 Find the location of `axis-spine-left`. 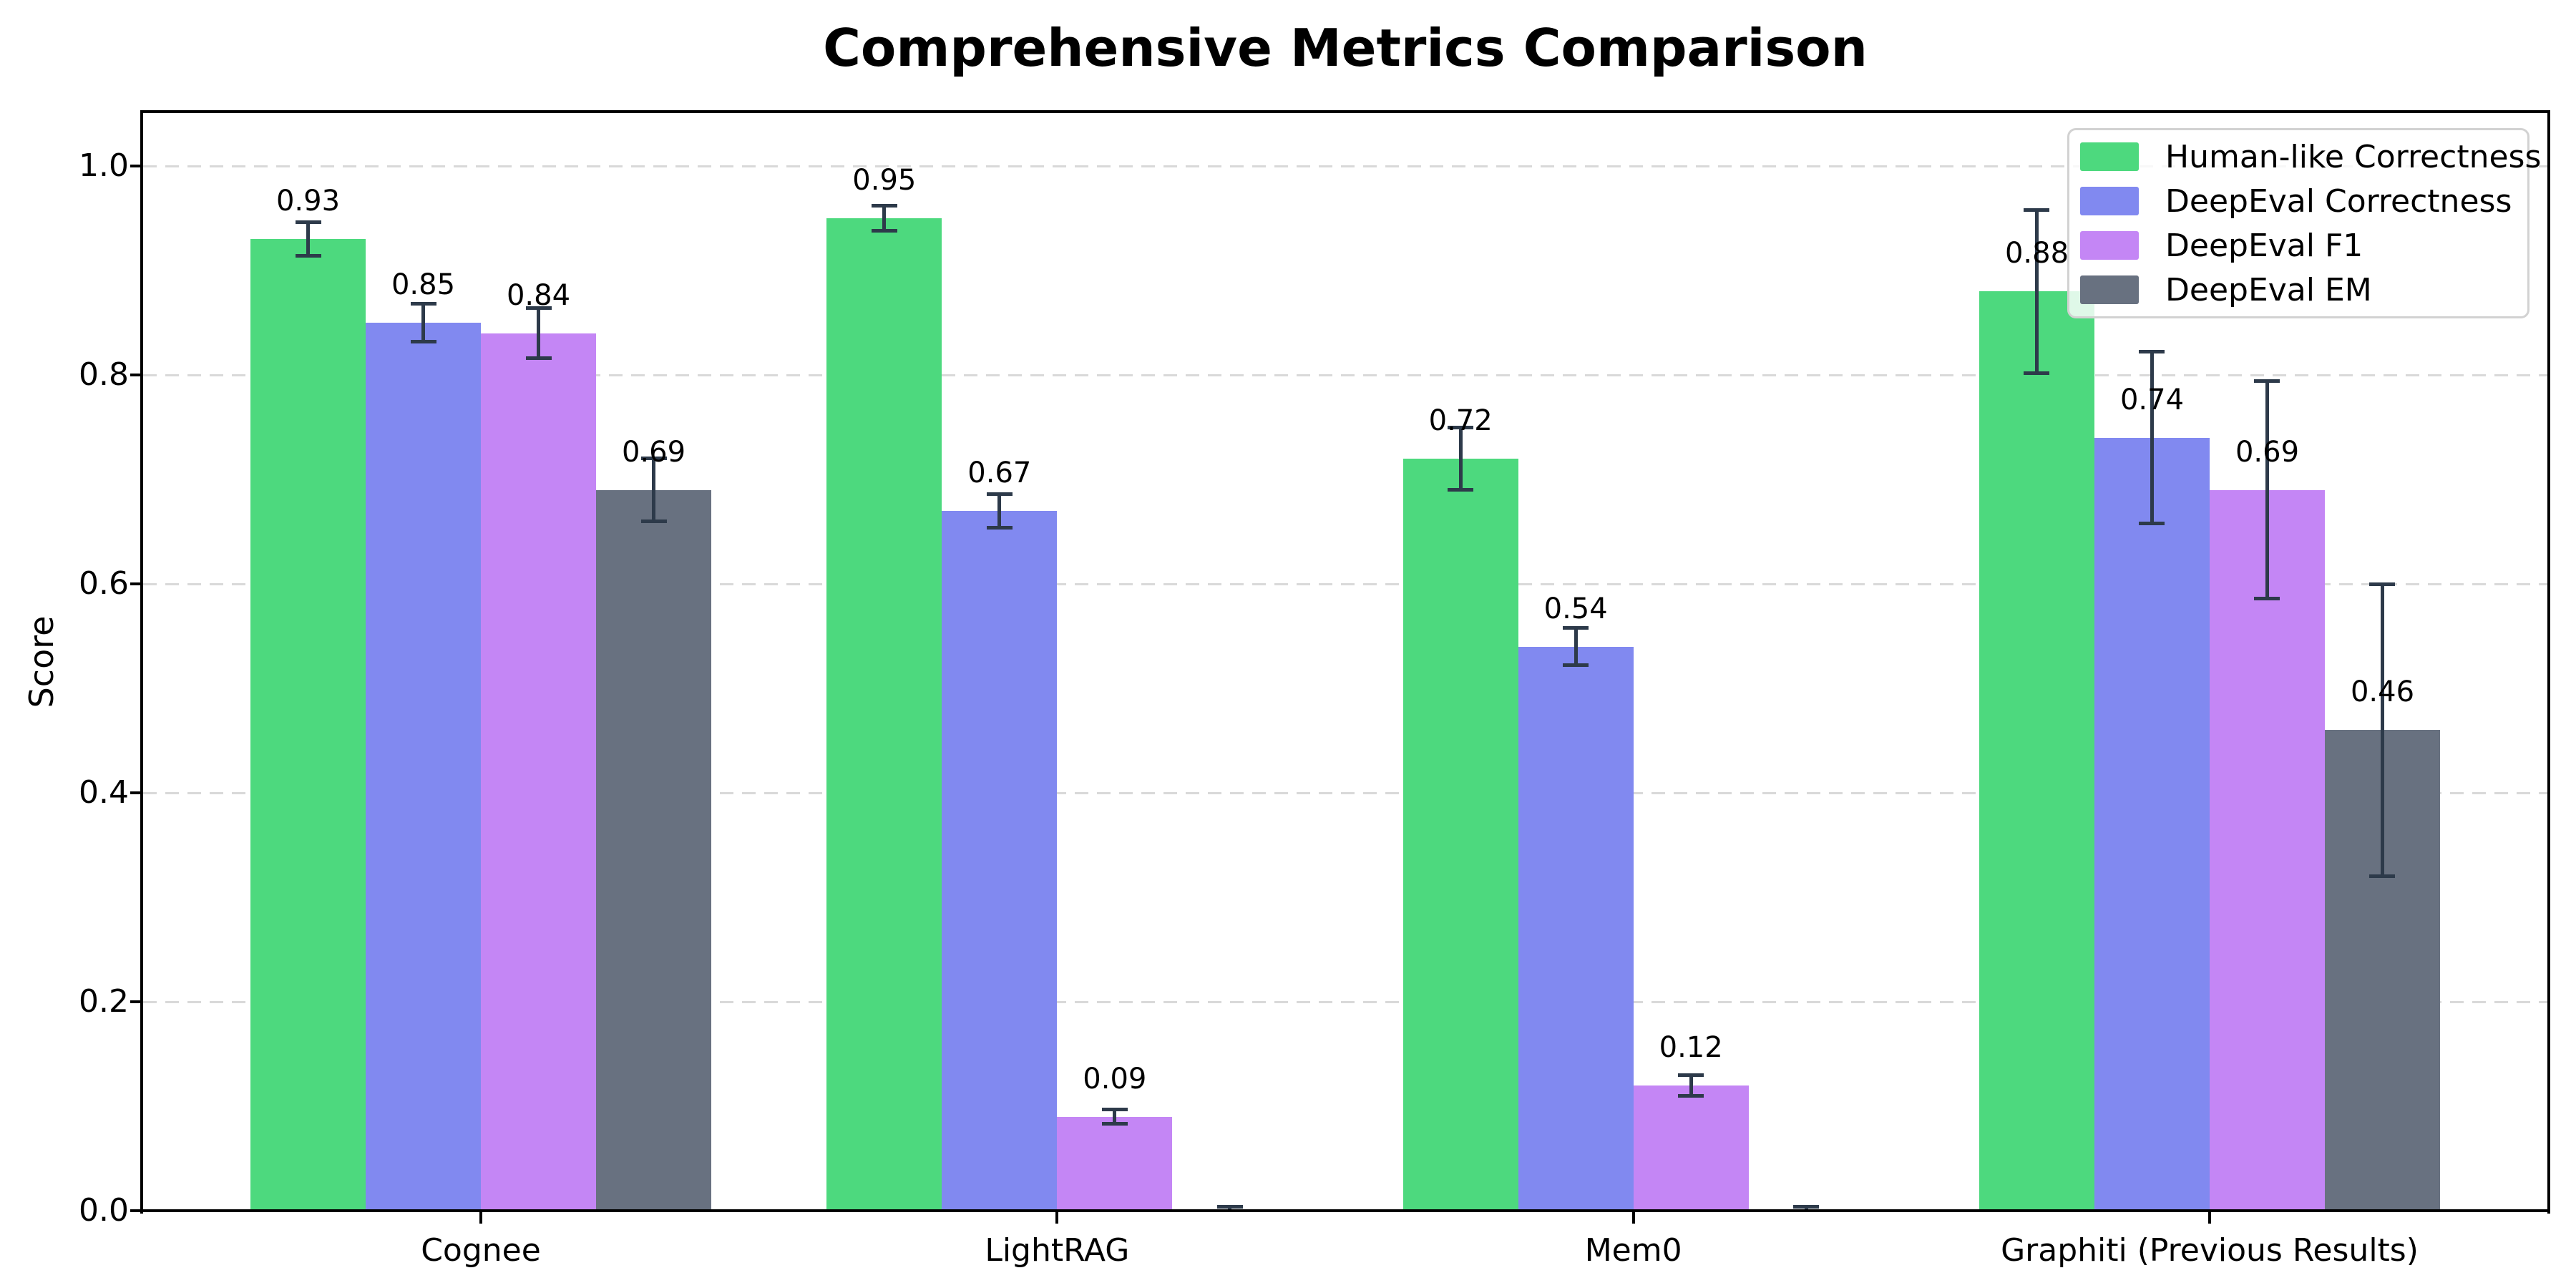

axis-spine-left is located at coordinates (141, 662).